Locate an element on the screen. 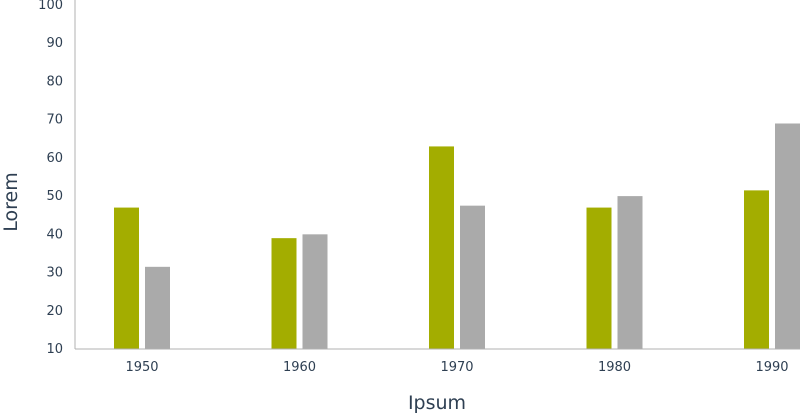  y-tick-label: 10 is located at coordinates (54, 349).